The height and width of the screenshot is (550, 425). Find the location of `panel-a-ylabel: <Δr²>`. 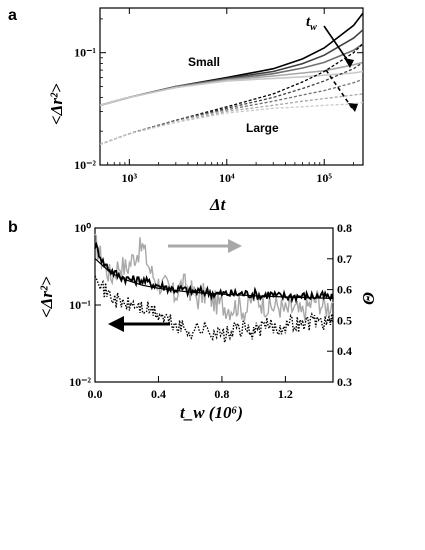

panel-a-ylabel: <Δr²> is located at coordinates (56, 104).